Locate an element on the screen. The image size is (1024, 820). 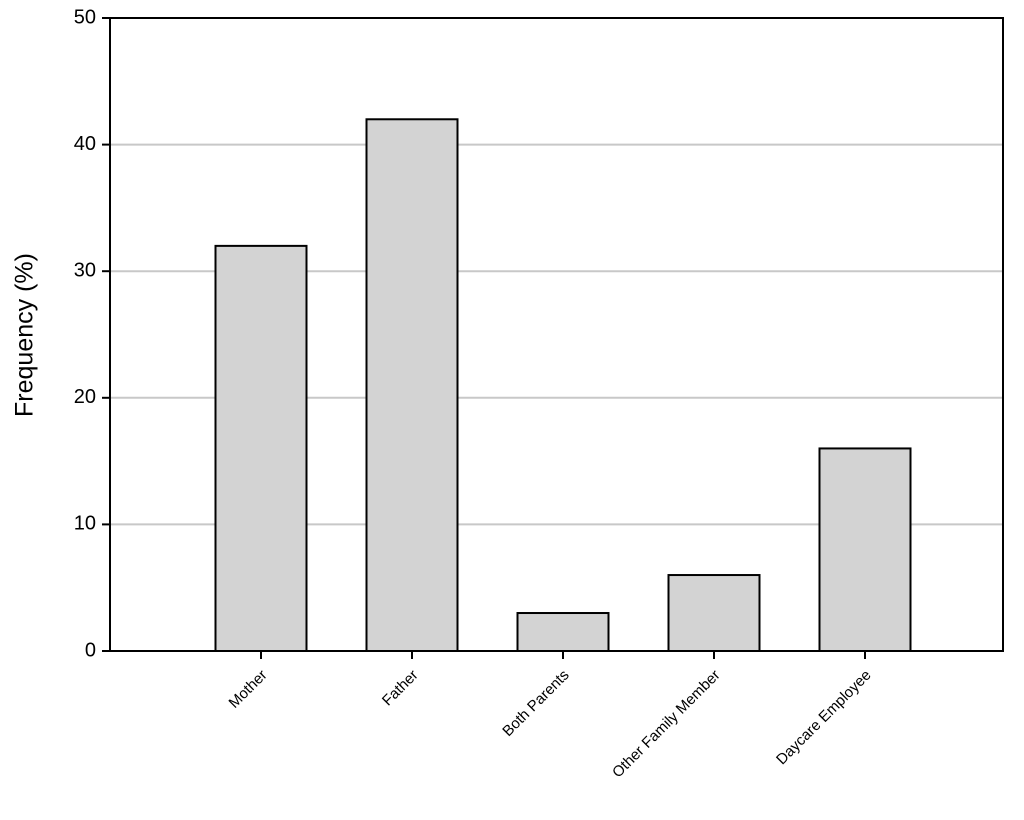
y-axis-title: Frequency (%) is located at coordinates (25, 335).